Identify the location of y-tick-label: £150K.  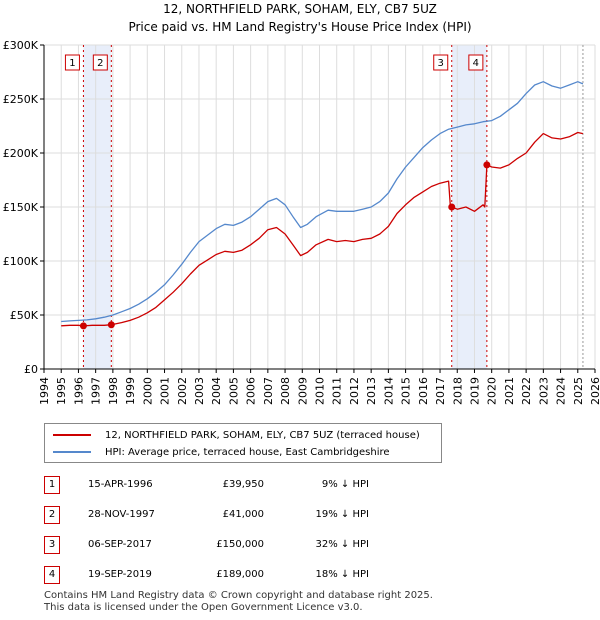
(21, 207).